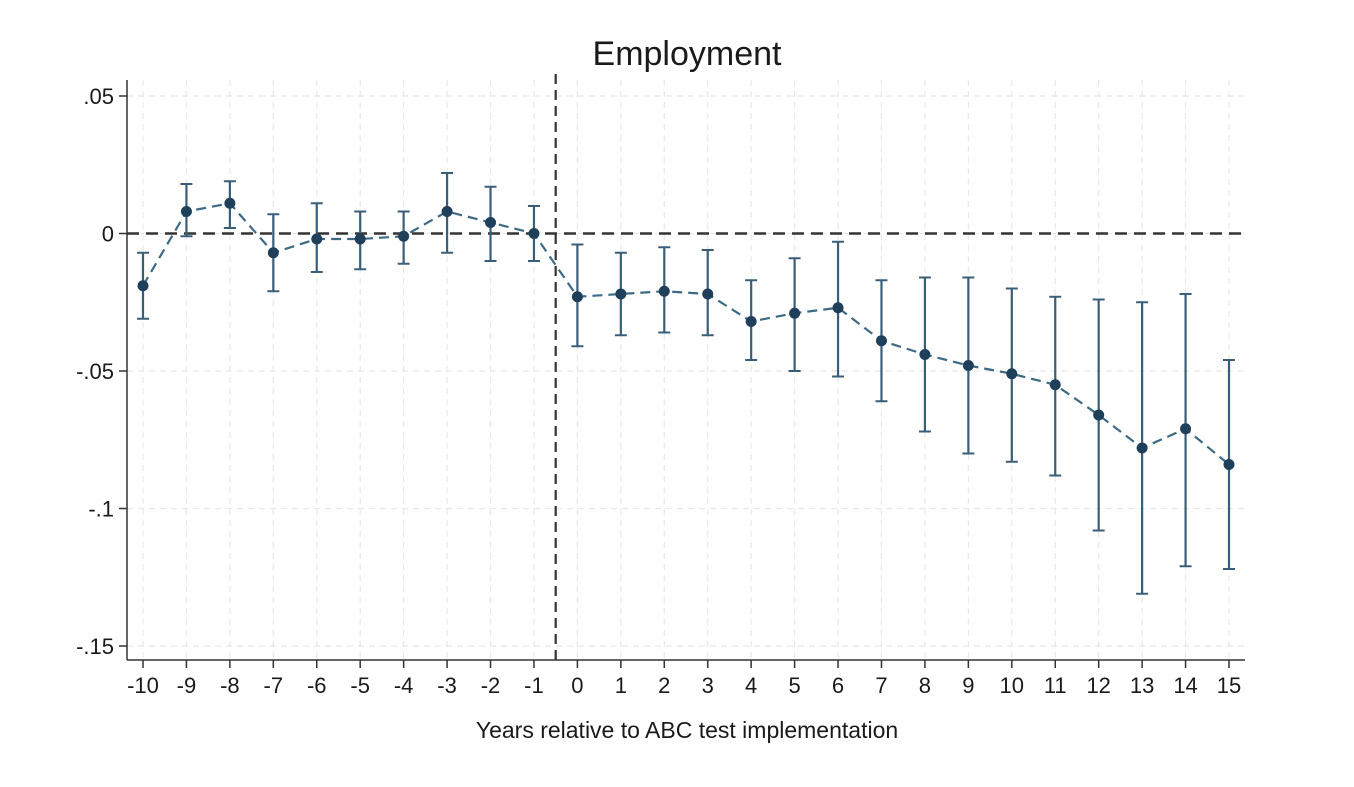  I want to click on x-tick-label: 6, so click(838, 685).